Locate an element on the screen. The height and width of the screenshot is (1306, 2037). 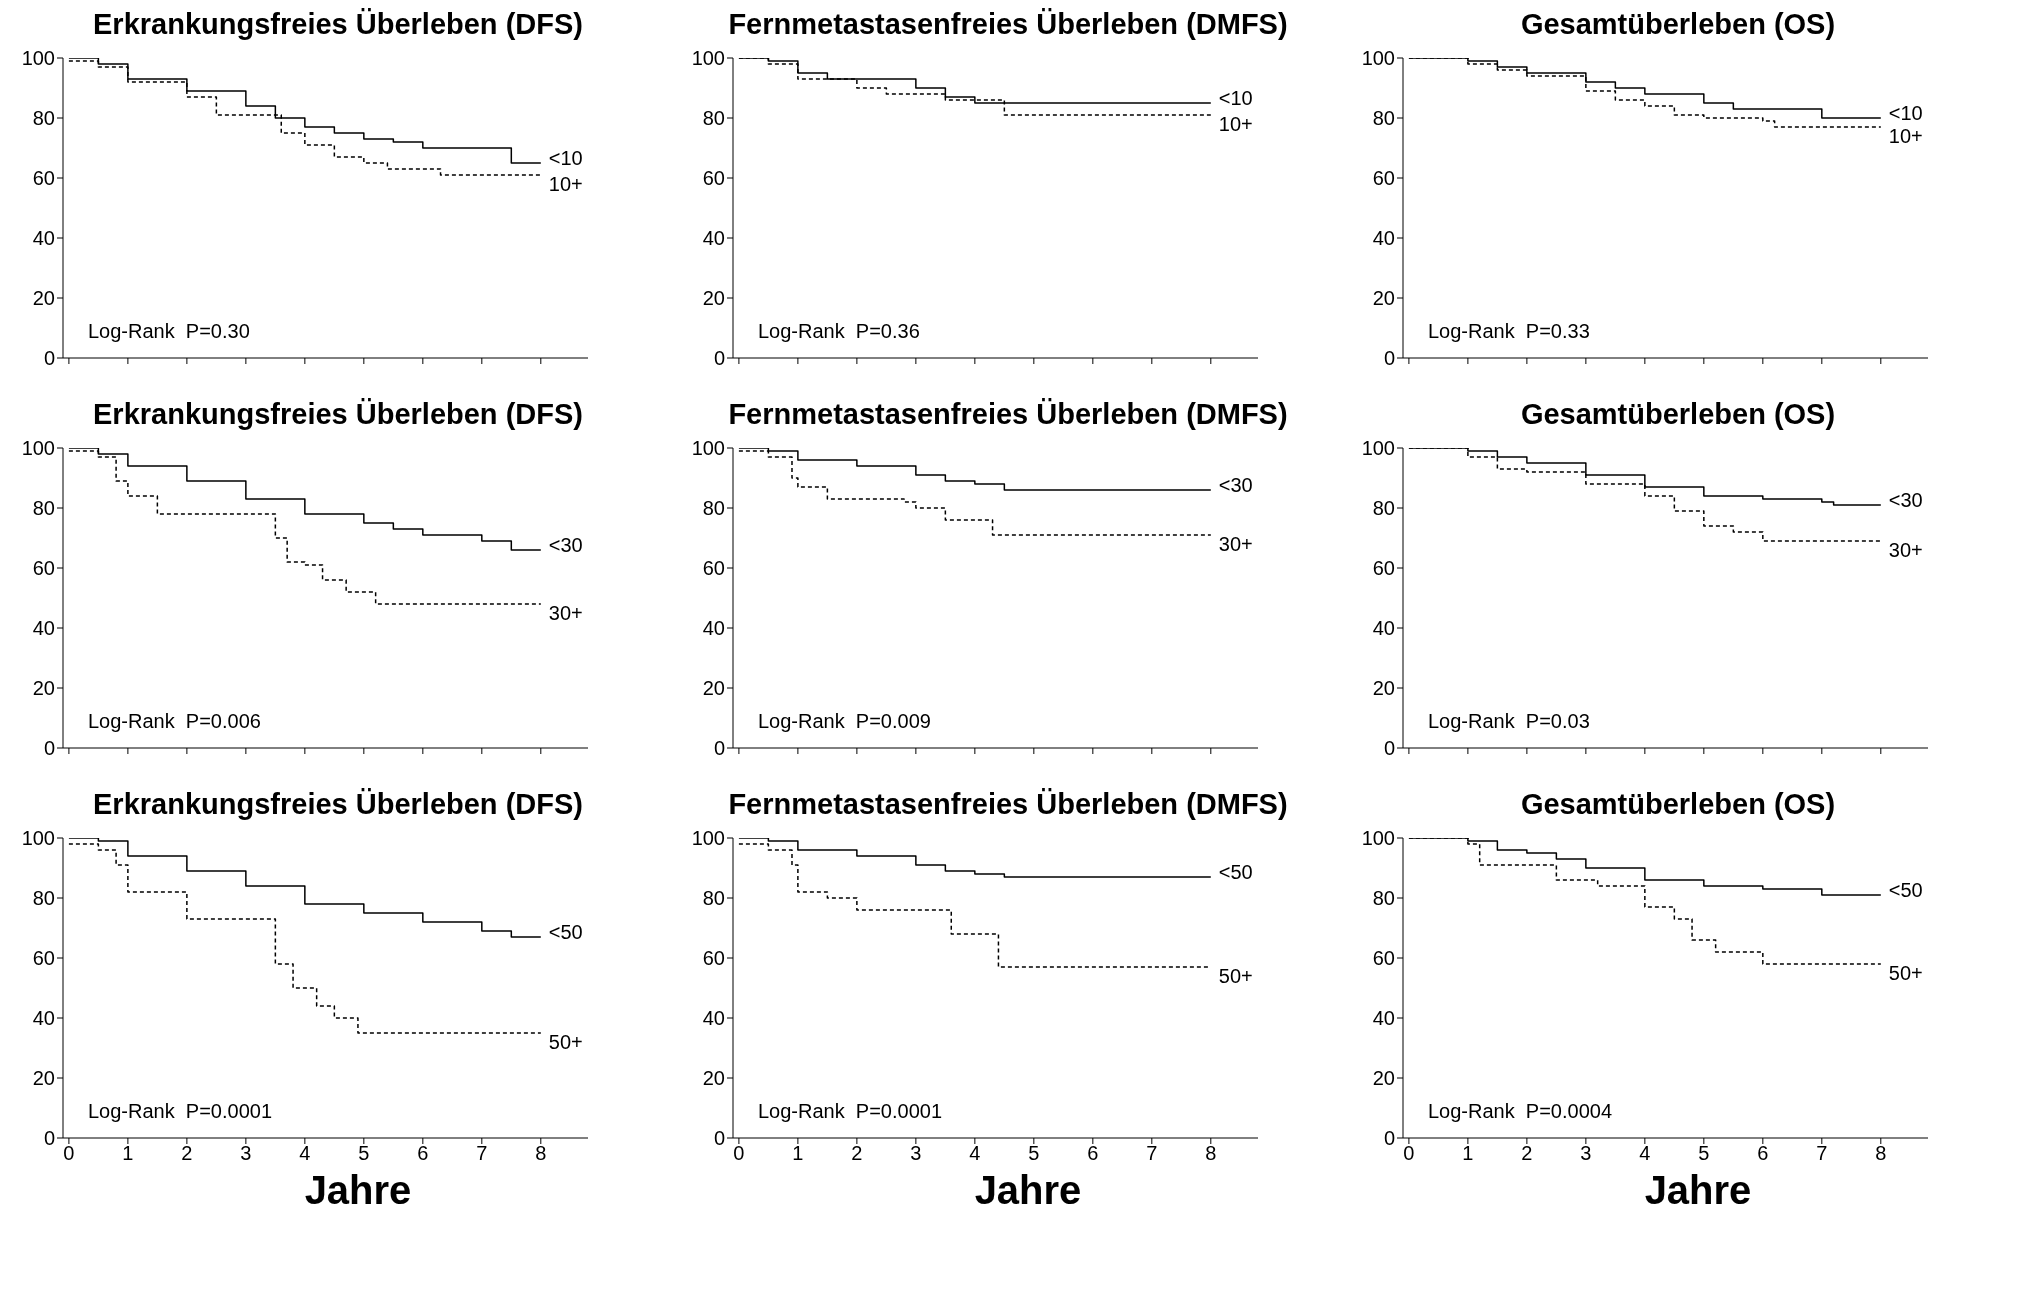
annotation: Log-Rank P=0.36 is located at coordinates (839, 331).